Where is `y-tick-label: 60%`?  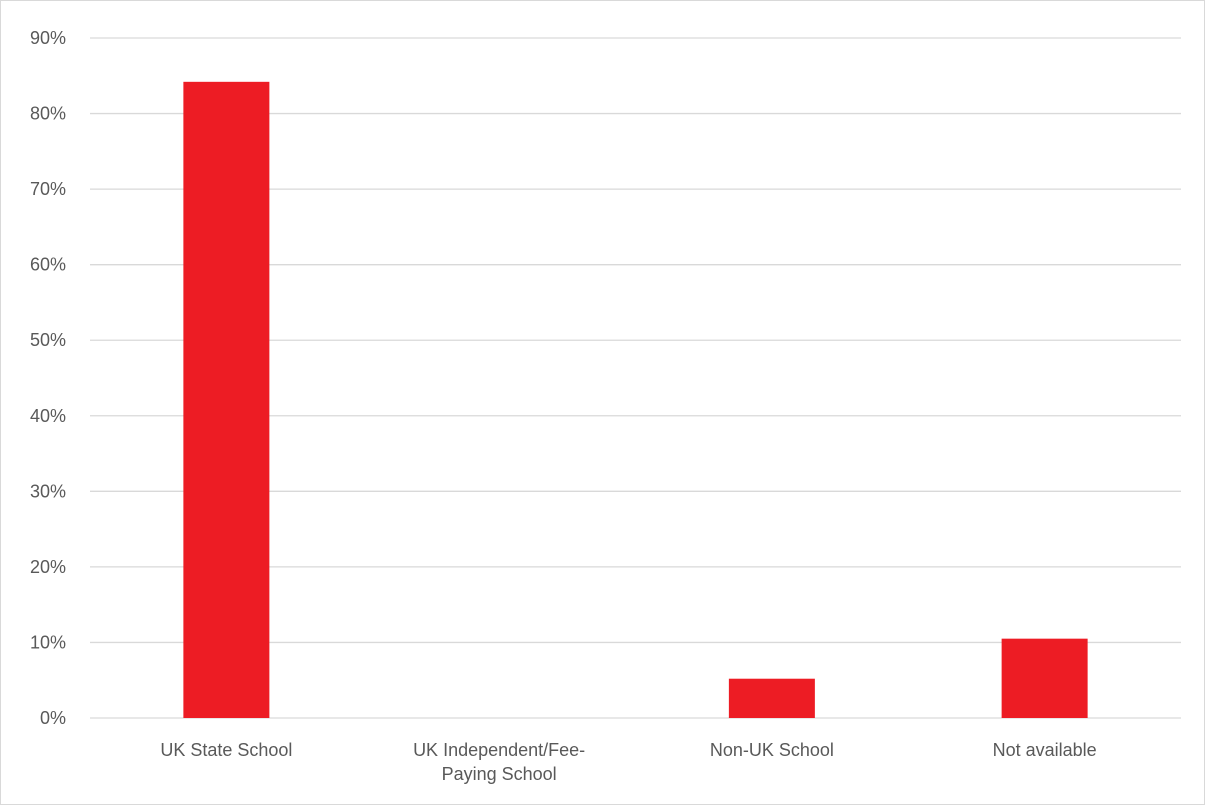
y-tick-label: 60% is located at coordinates (48, 265).